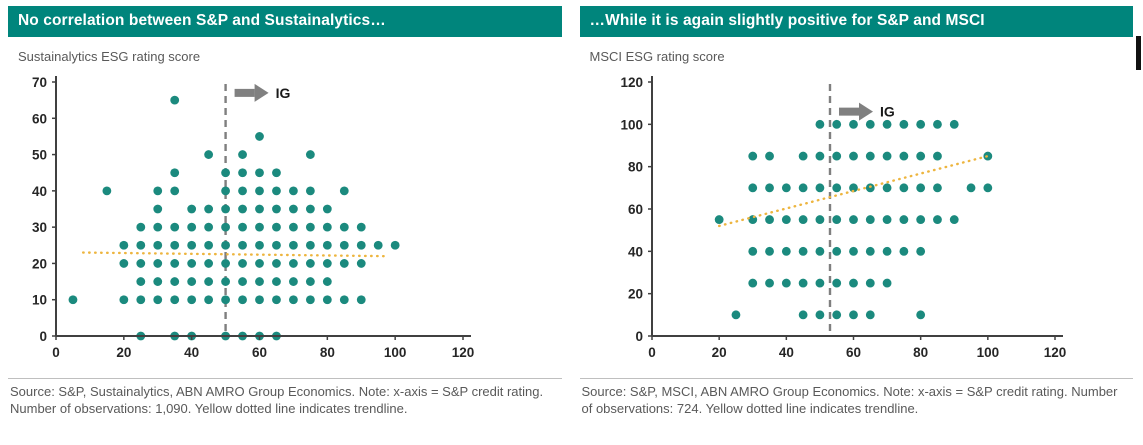 Image resolution: width=1143 pixels, height=445 pixels. Describe the element at coordinates (853, 191) in the screenshot. I see `trendline` at that location.